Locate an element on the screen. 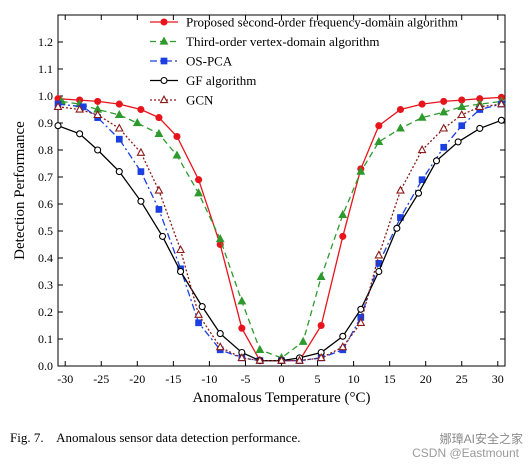 The height and width of the screenshot is (464, 531). figure-label: Fig. 7. is located at coordinates (27, 437).